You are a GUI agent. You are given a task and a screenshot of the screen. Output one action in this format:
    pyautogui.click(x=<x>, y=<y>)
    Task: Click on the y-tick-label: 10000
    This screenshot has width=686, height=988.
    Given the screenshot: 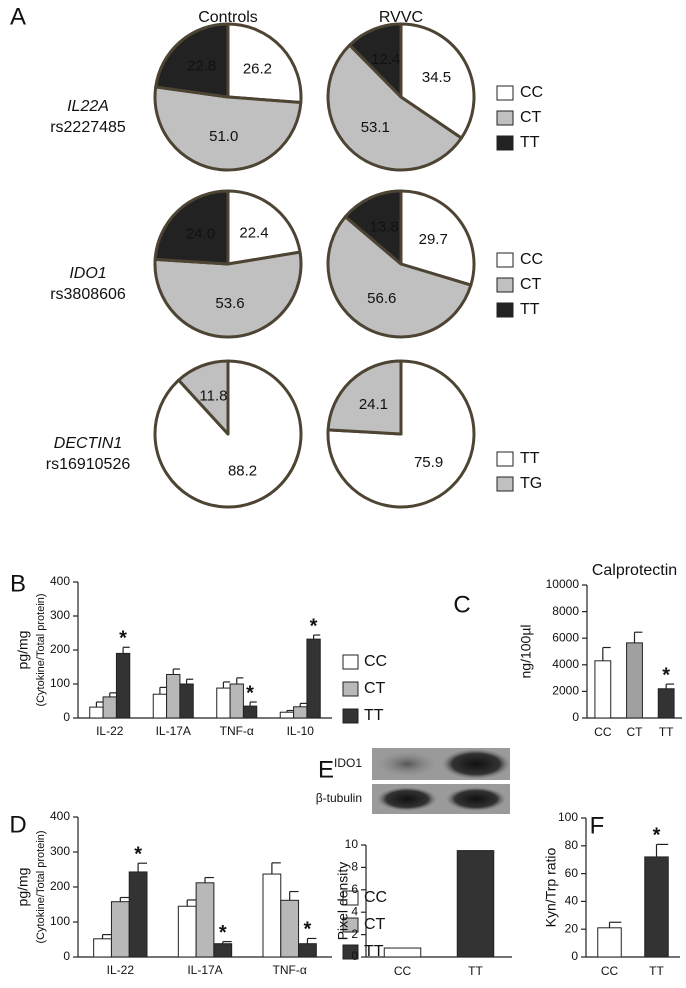 What is the action you would take?
    pyautogui.click(x=563, y=584)
    